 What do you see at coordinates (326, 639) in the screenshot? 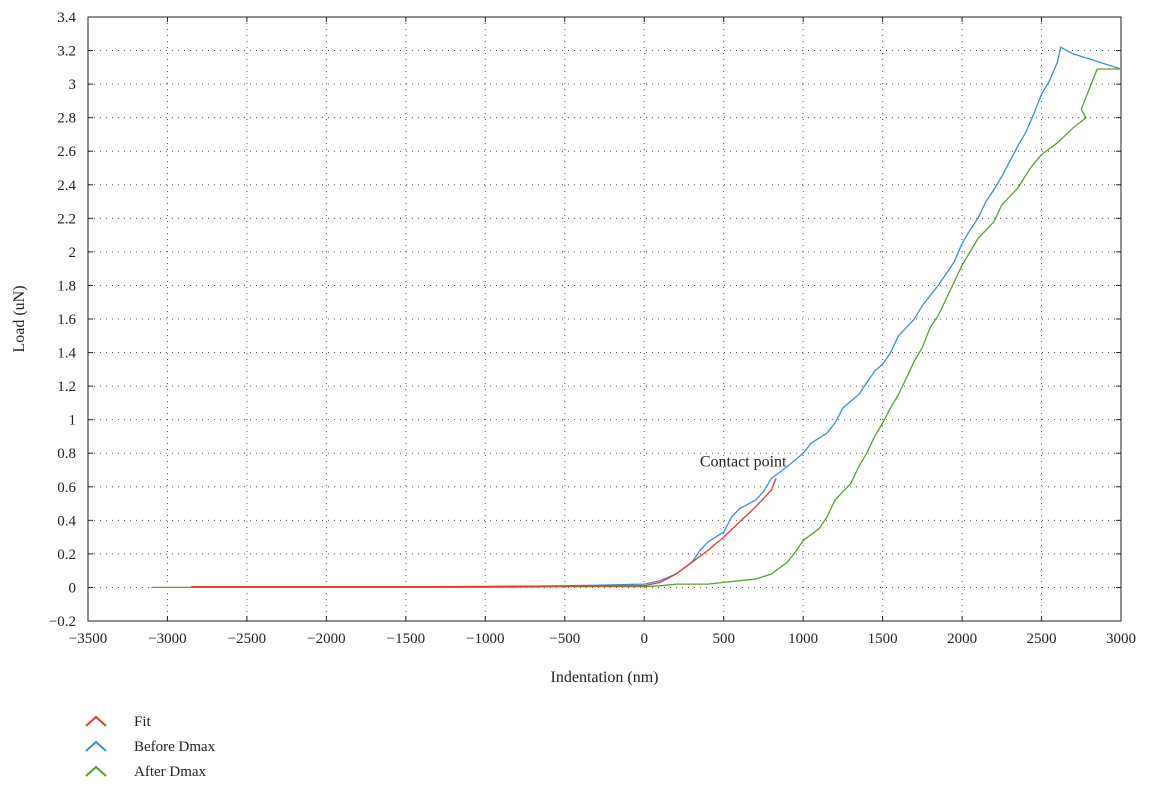
I see `x-tick-label: −2000` at bounding box center [326, 639].